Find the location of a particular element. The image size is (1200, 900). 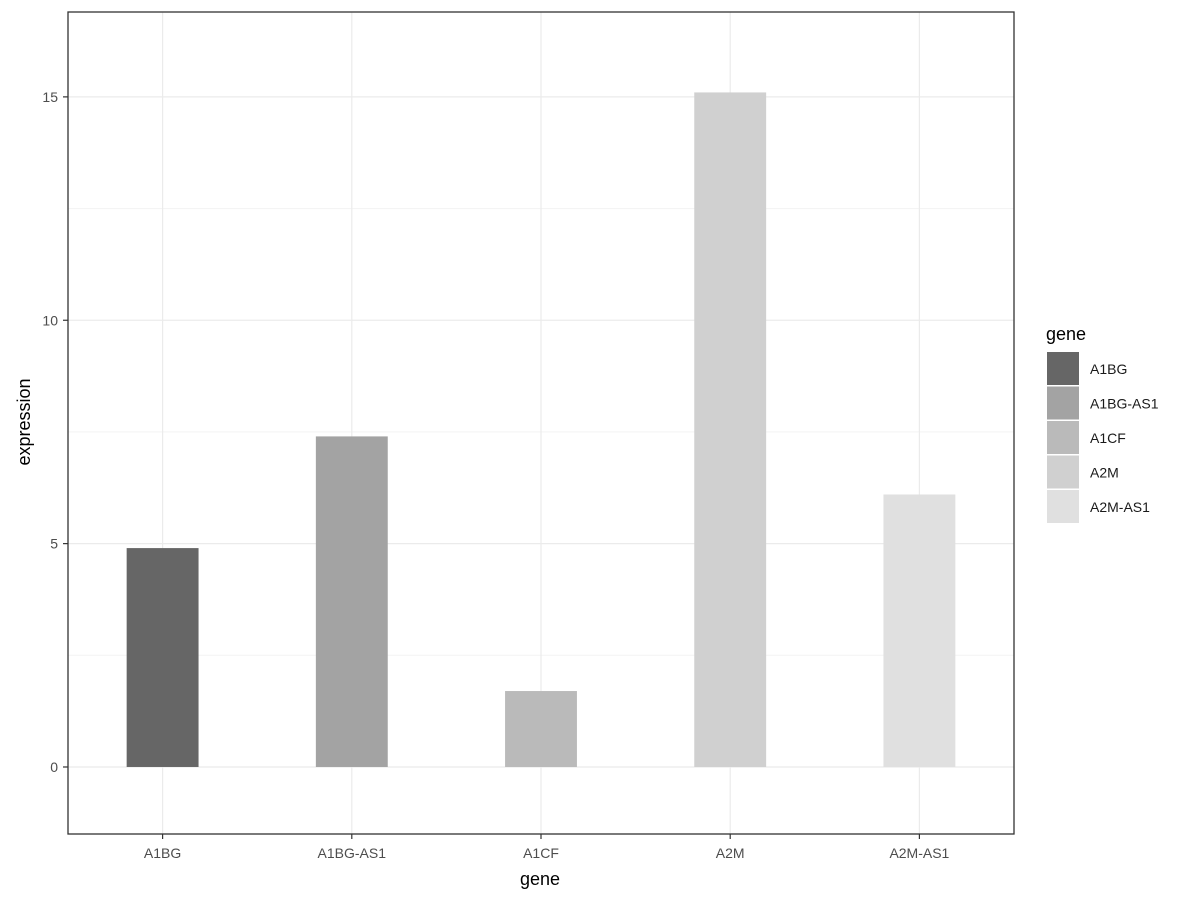

legend-label: A2M-AS1 is located at coordinates (1120, 507).